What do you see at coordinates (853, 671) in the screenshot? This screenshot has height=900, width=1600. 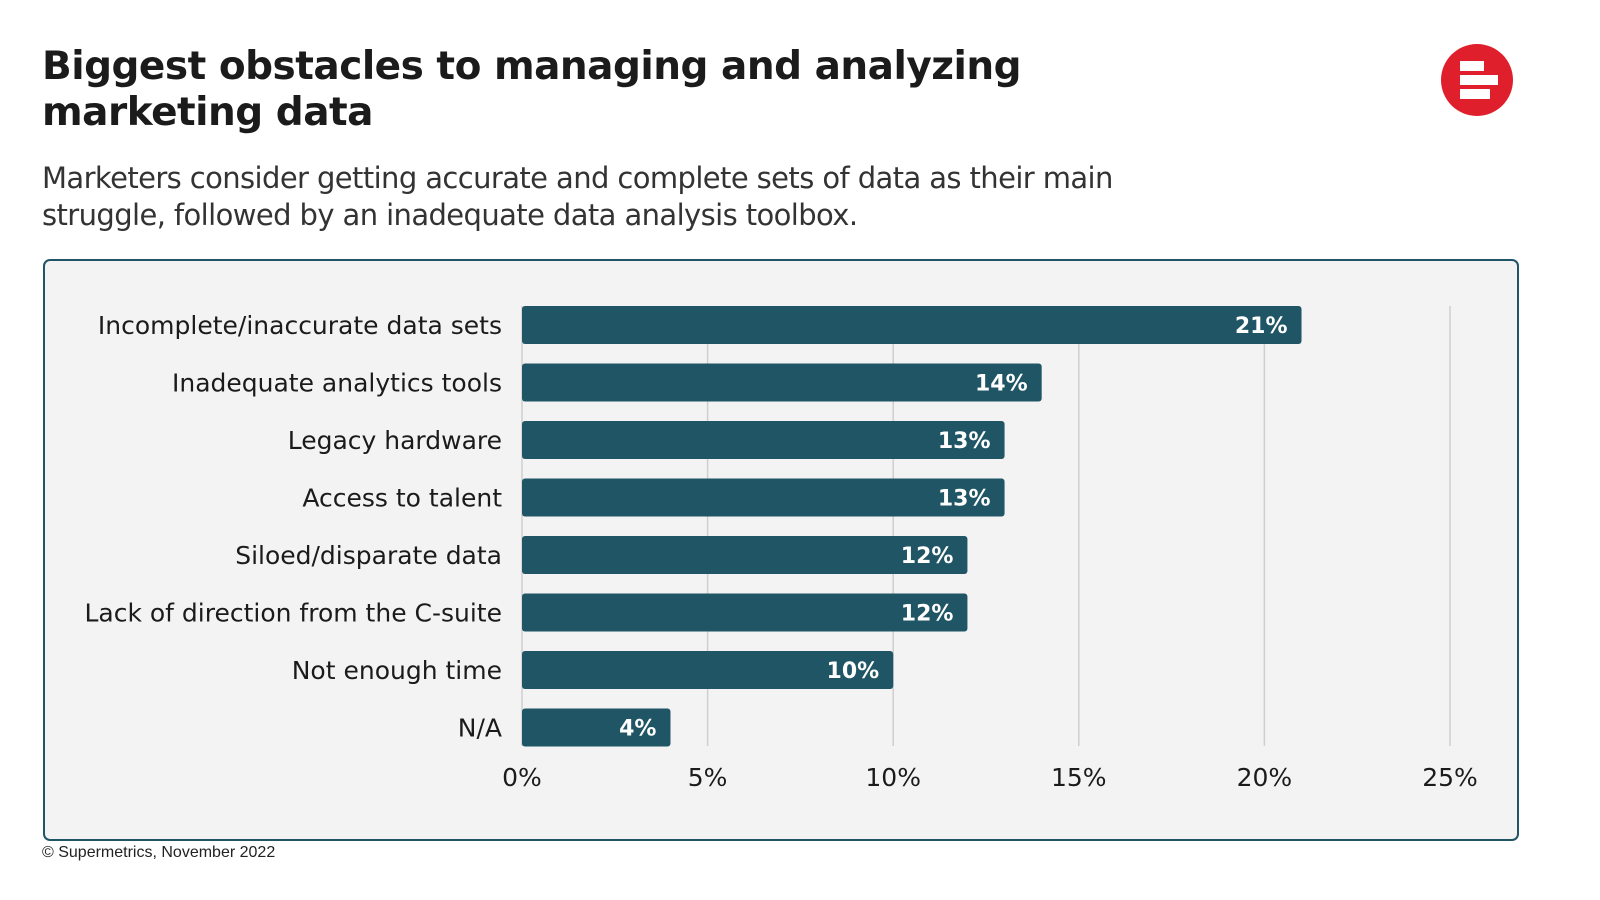 I see `data-label: 10%` at bounding box center [853, 671].